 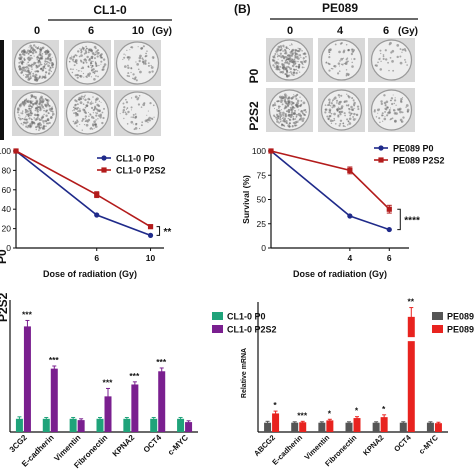 I want to click on y-axis-label: Survival (%), so click(x=246, y=199).